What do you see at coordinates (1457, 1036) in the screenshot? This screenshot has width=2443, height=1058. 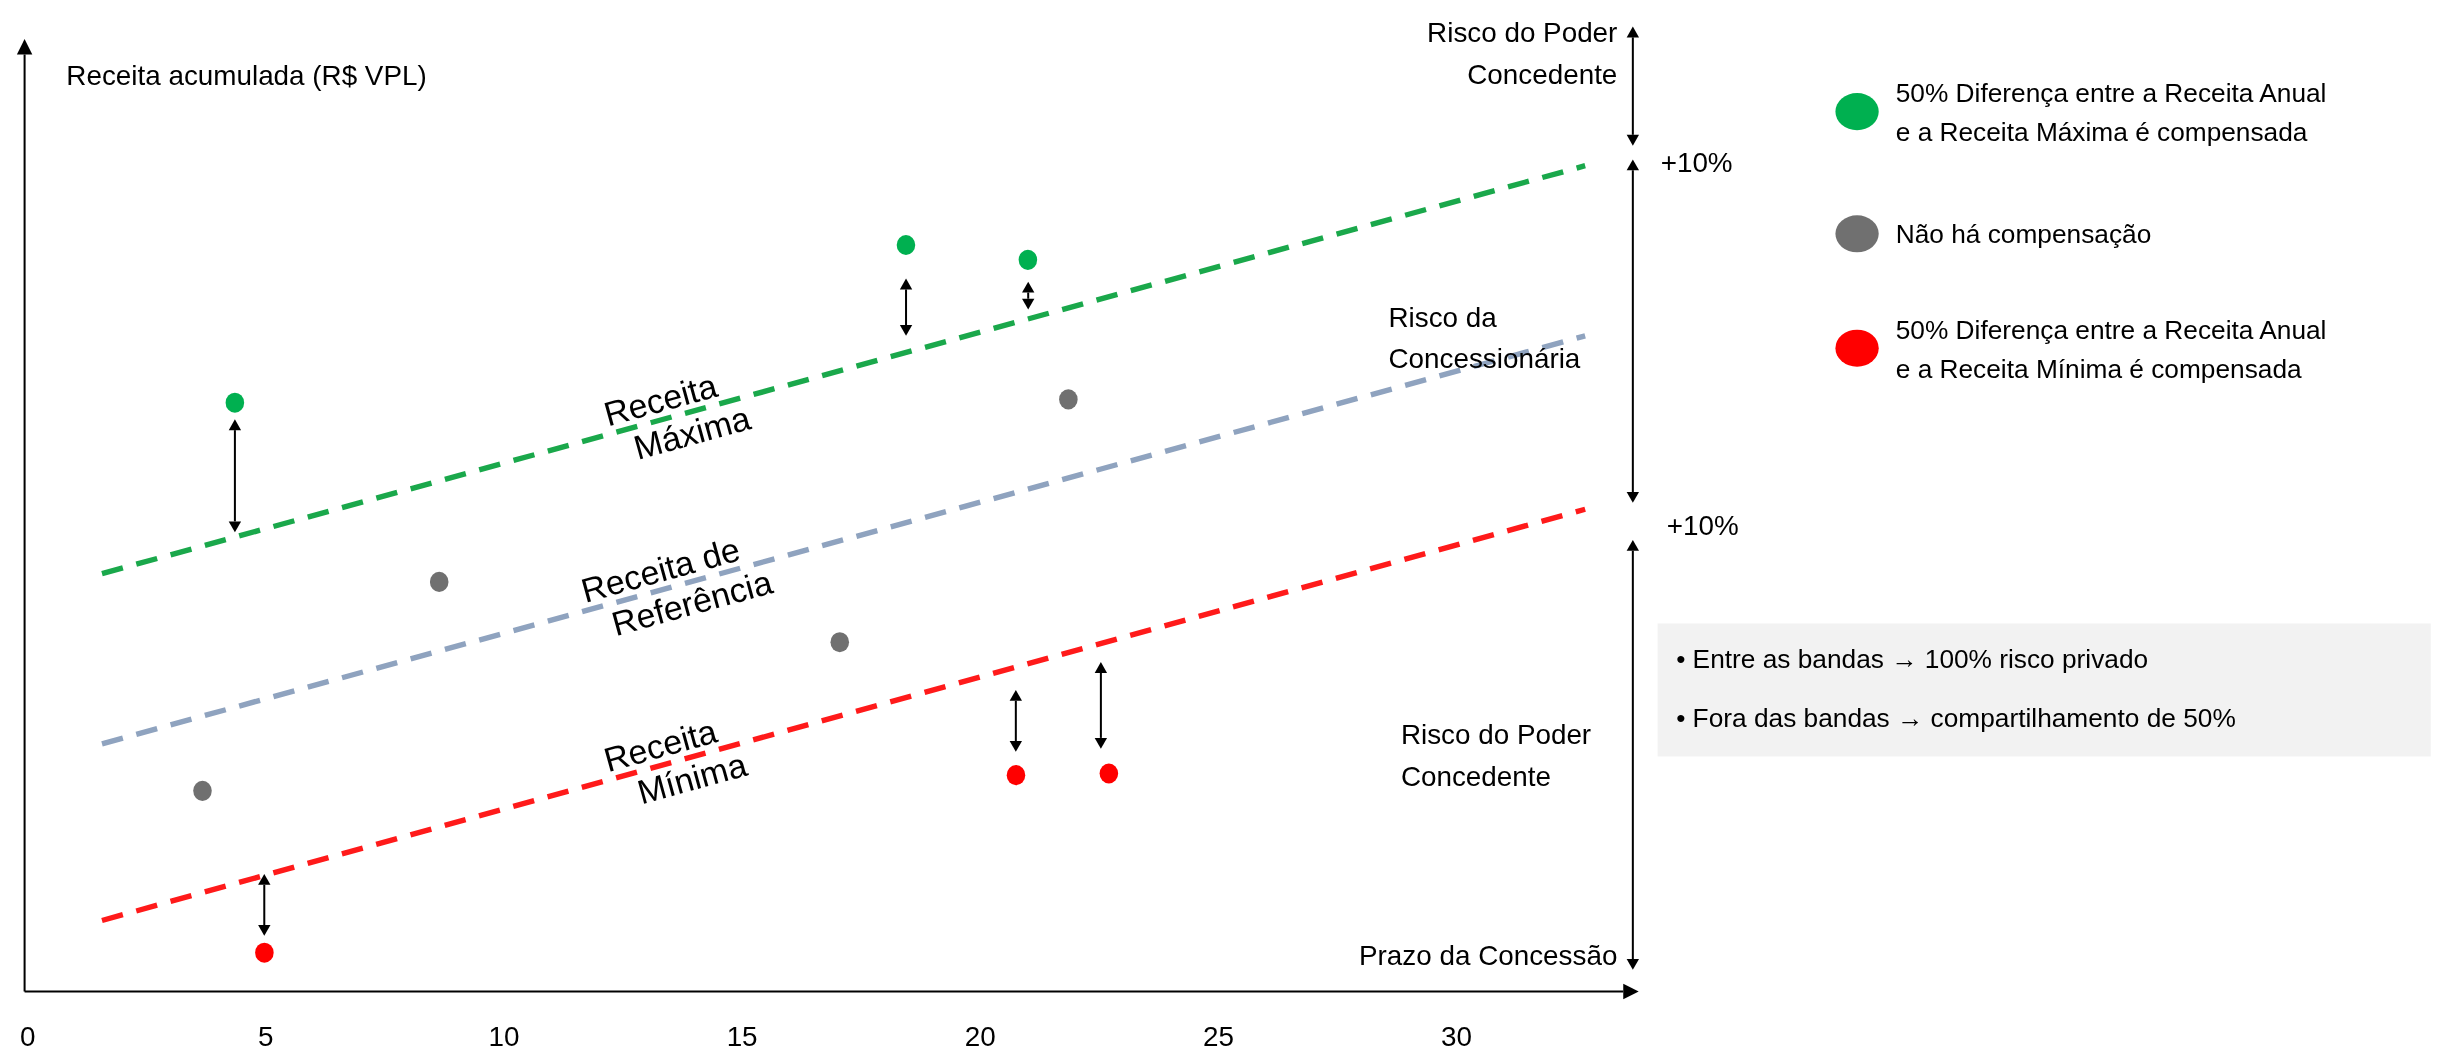 I see `x-tick-label: 30` at bounding box center [1457, 1036].